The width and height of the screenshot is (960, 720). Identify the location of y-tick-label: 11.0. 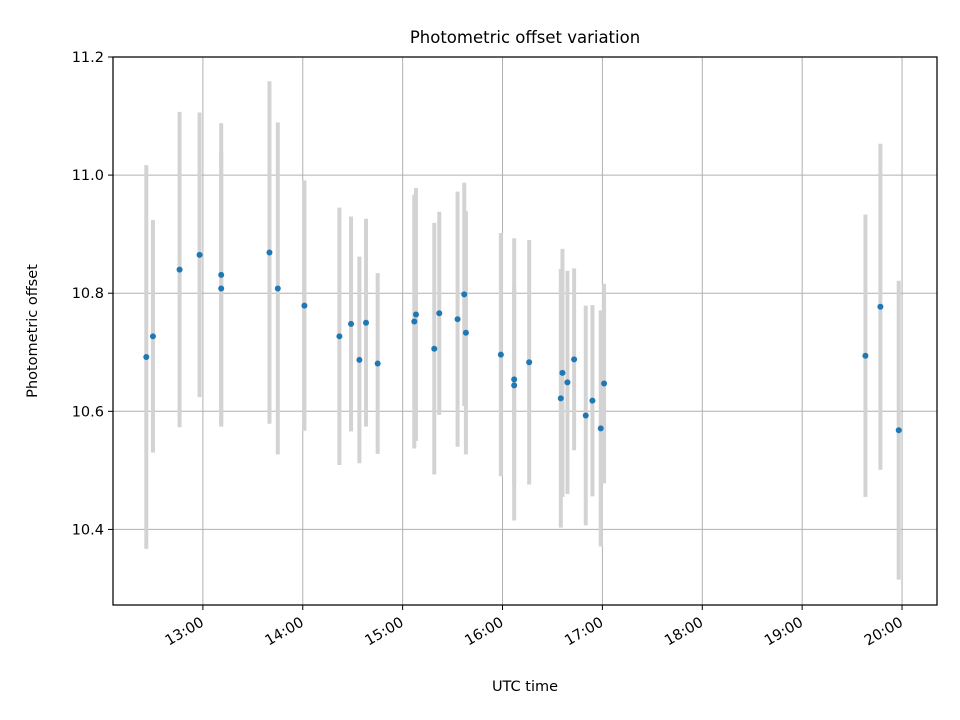
(88, 176).